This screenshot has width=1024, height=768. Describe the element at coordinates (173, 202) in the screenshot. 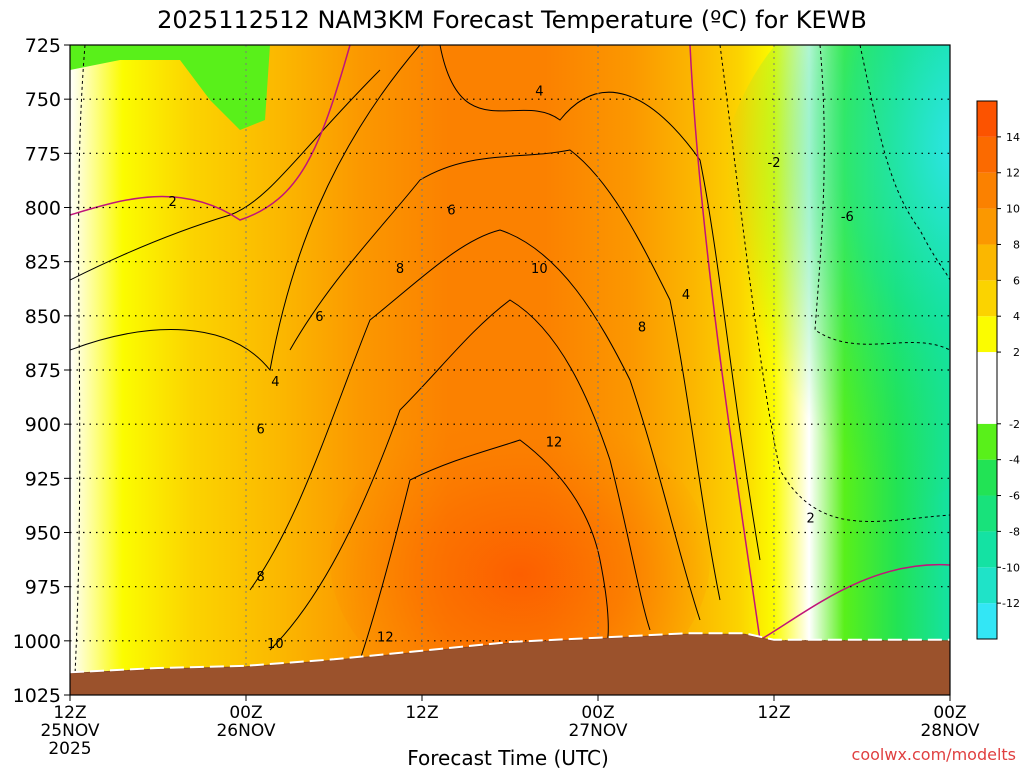

I see `contour-label-0: 2` at that location.